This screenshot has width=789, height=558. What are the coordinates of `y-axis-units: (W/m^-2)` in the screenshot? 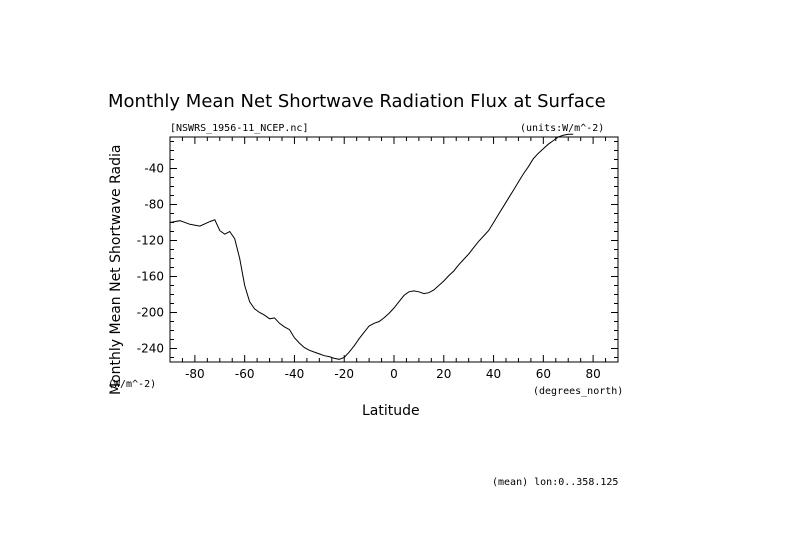 It's located at (132, 384).